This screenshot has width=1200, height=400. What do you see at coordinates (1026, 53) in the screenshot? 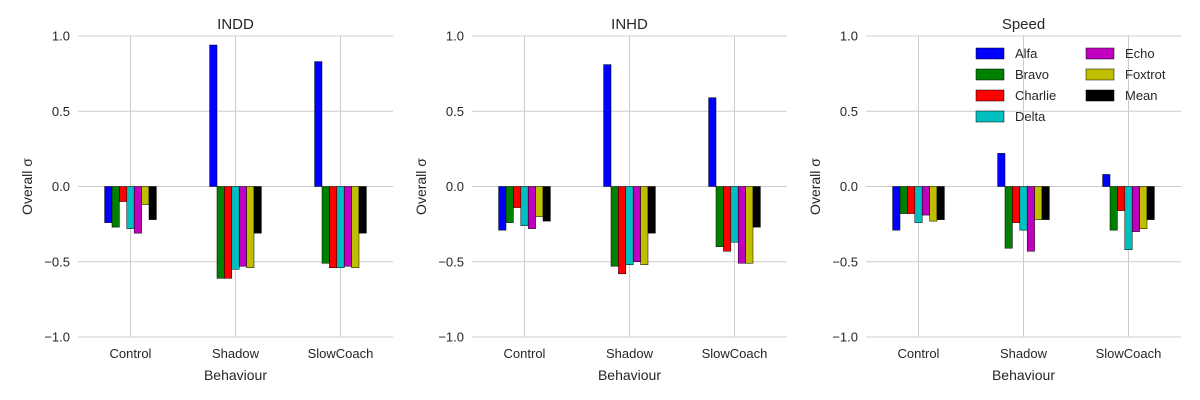
I see `legend-label-alfa: Alfa` at bounding box center [1026, 53].